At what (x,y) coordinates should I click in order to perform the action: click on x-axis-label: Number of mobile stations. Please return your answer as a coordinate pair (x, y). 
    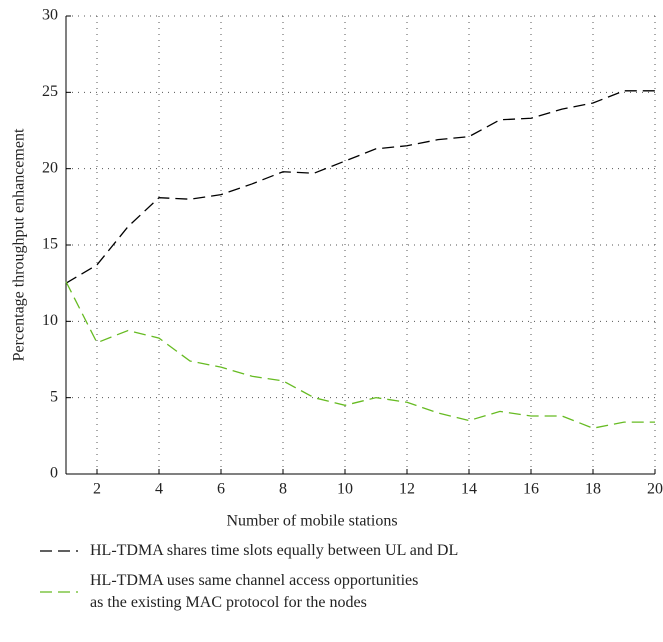
    Looking at the image, I should click on (311, 521).